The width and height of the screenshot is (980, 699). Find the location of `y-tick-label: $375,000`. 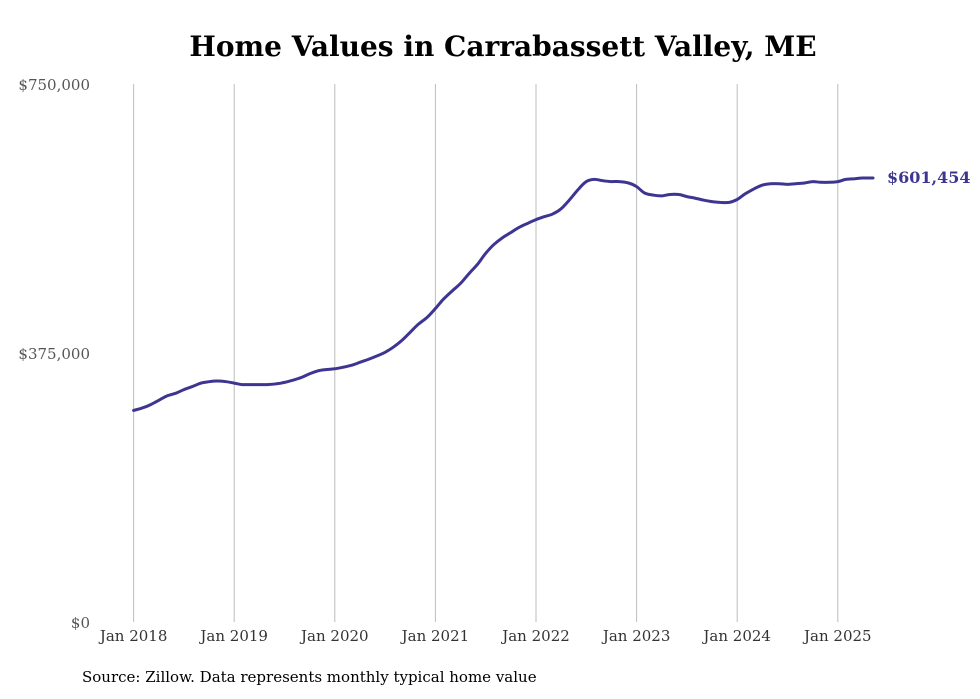

y-tick-label: $375,000 is located at coordinates (54, 354).